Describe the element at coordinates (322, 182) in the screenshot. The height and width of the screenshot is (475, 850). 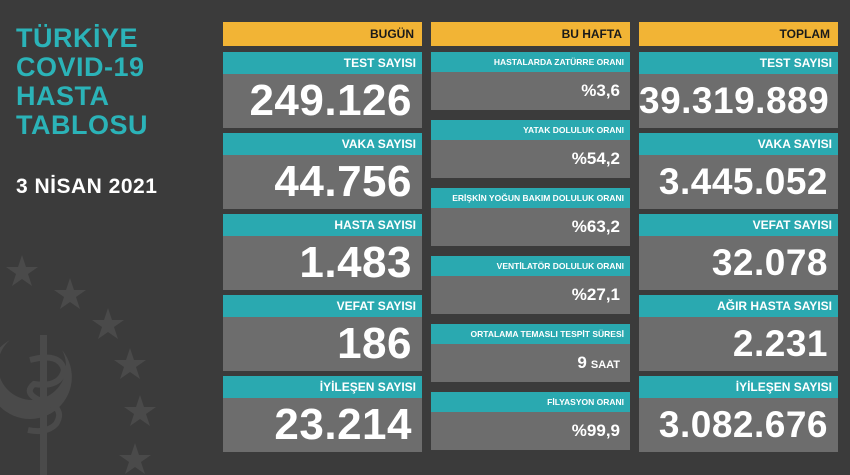
I see `today-case-value: 44.756` at that location.